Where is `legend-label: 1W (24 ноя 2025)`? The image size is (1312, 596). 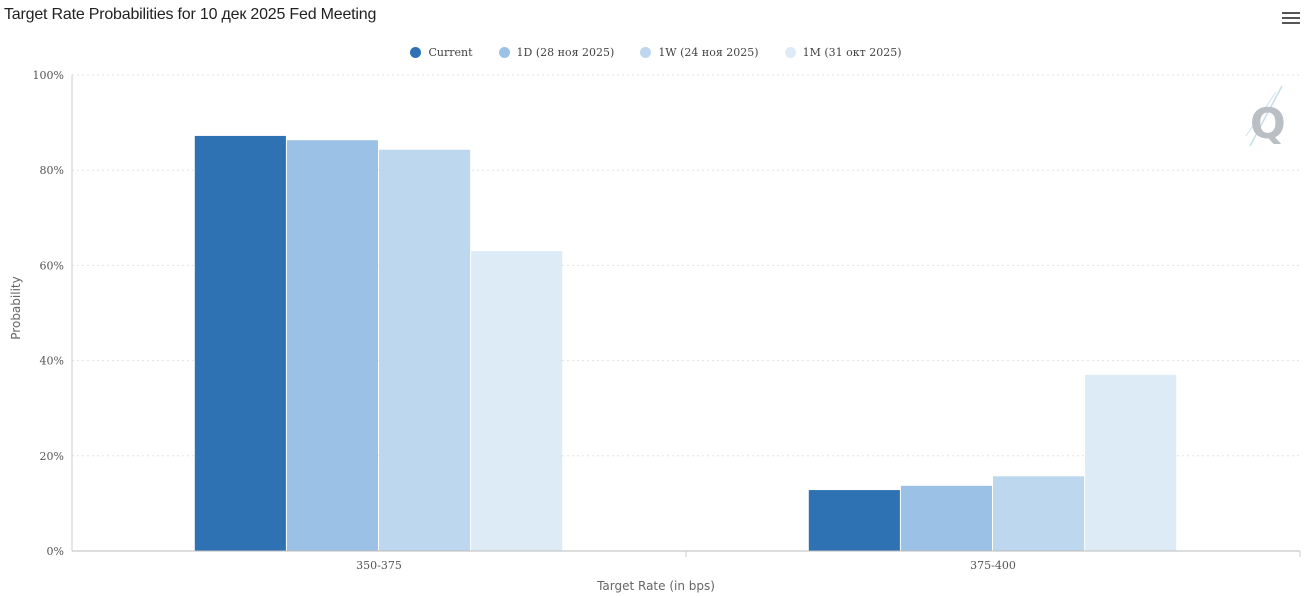
legend-label: 1W (24 ноя 2025) is located at coordinates (708, 52).